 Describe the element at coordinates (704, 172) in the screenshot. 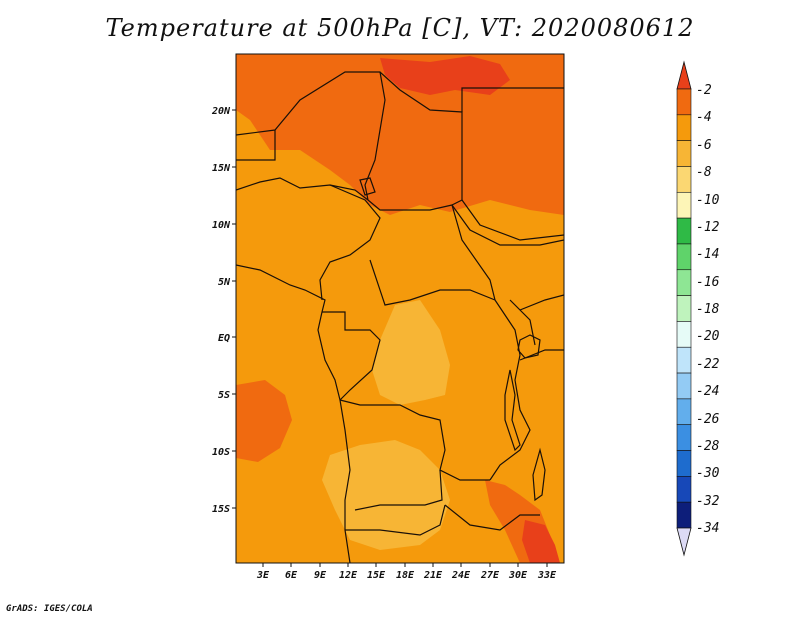

I see `colorbar-label: -8` at that location.